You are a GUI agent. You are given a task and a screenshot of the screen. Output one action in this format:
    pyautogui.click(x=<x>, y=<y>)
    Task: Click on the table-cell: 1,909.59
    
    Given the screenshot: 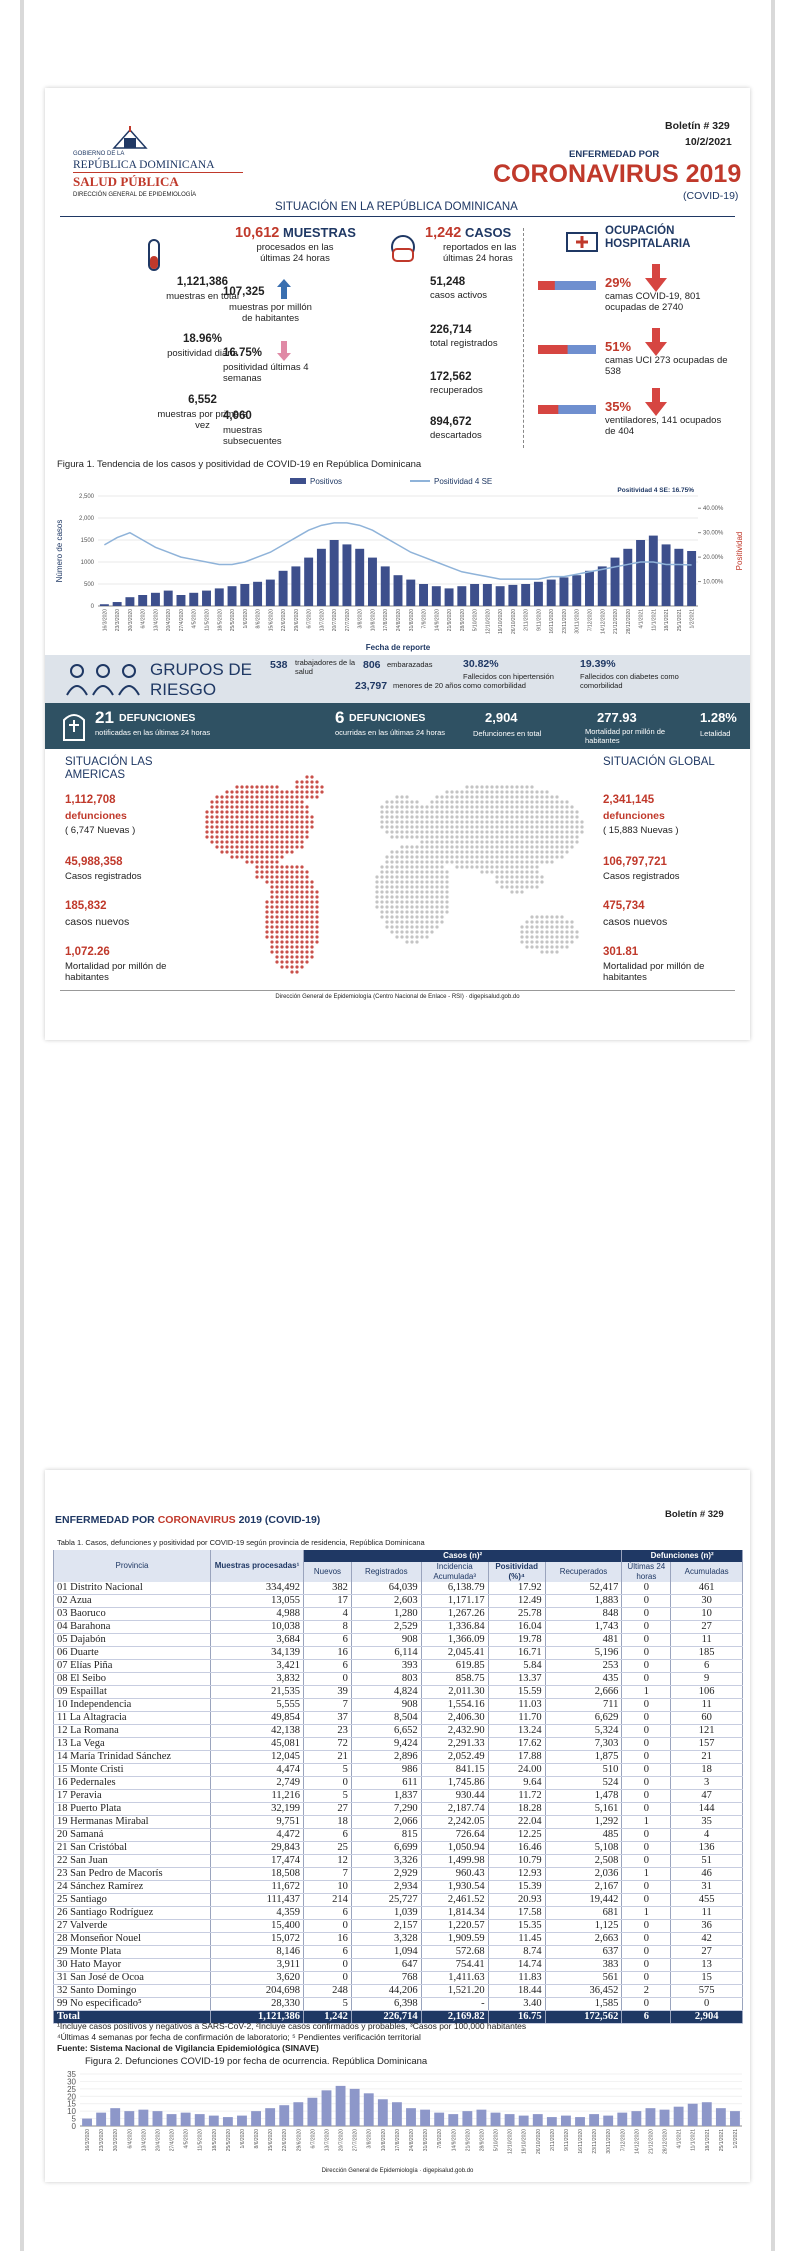 What is the action you would take?
    pyautogui.click(x=454, y=1939)
    